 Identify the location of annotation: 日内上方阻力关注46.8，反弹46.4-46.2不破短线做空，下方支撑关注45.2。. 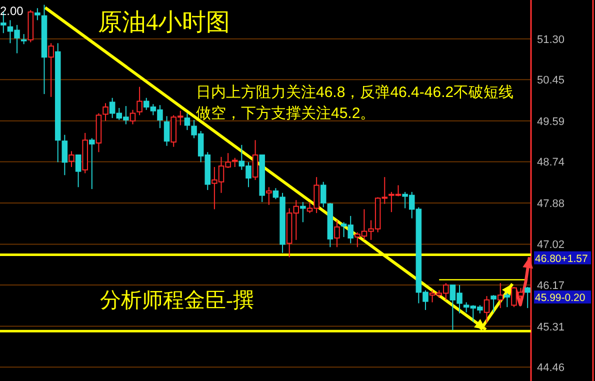
(355, 103).